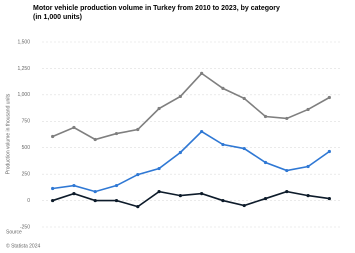 The height and width of the screenshot is (253, 355). Describe the element at coordinates (23, 42) in the screenshot. I see `y-tick-label: 1,500` at that location.